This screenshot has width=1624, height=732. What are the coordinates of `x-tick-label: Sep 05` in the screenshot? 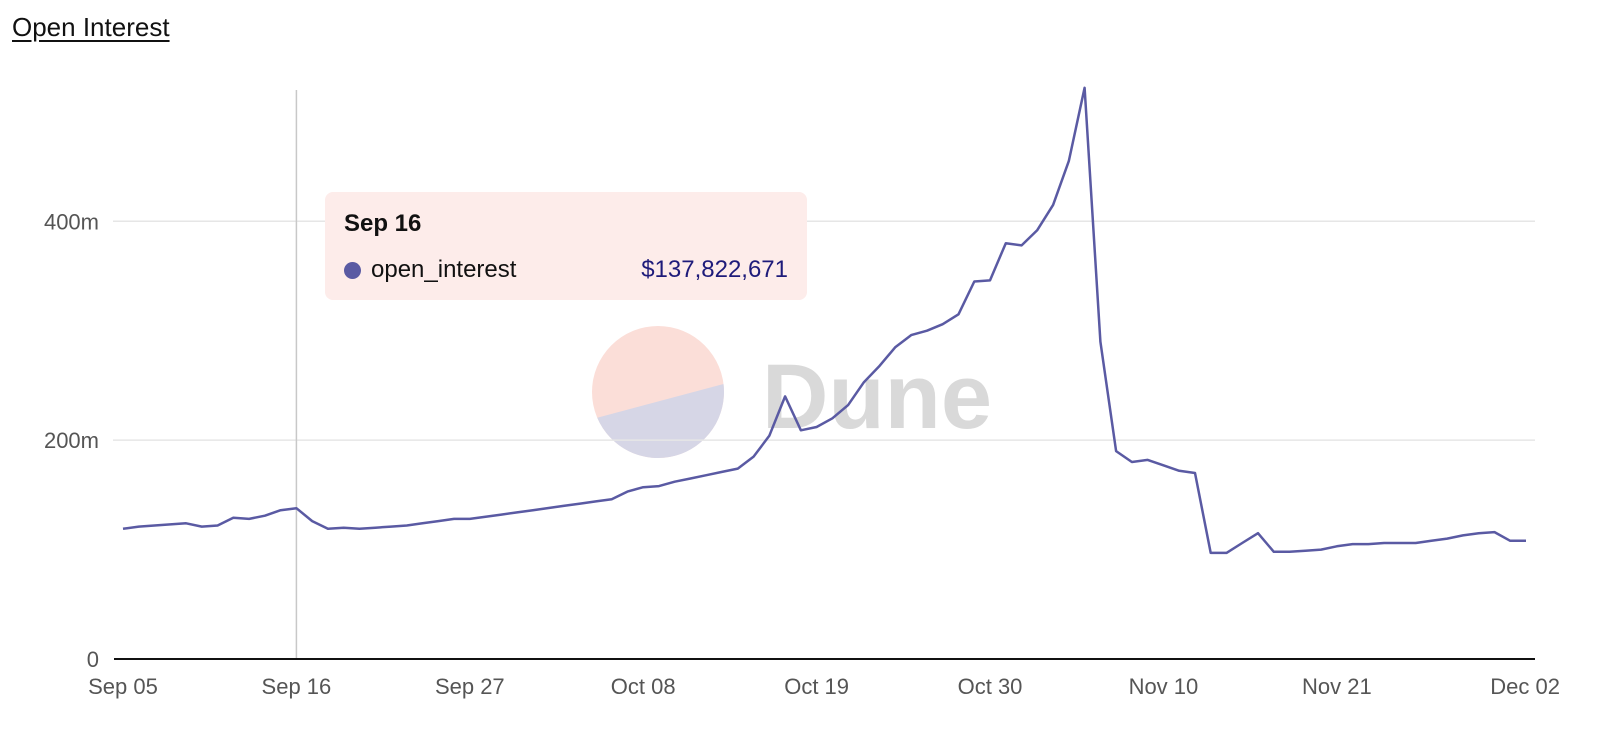 It's located at (123, 686).